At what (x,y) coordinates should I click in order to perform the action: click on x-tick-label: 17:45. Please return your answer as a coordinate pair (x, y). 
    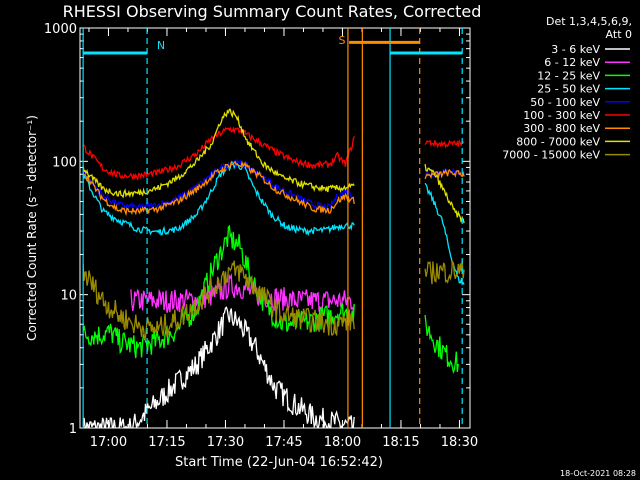
    Looking at the image, I should click on (283, 442).